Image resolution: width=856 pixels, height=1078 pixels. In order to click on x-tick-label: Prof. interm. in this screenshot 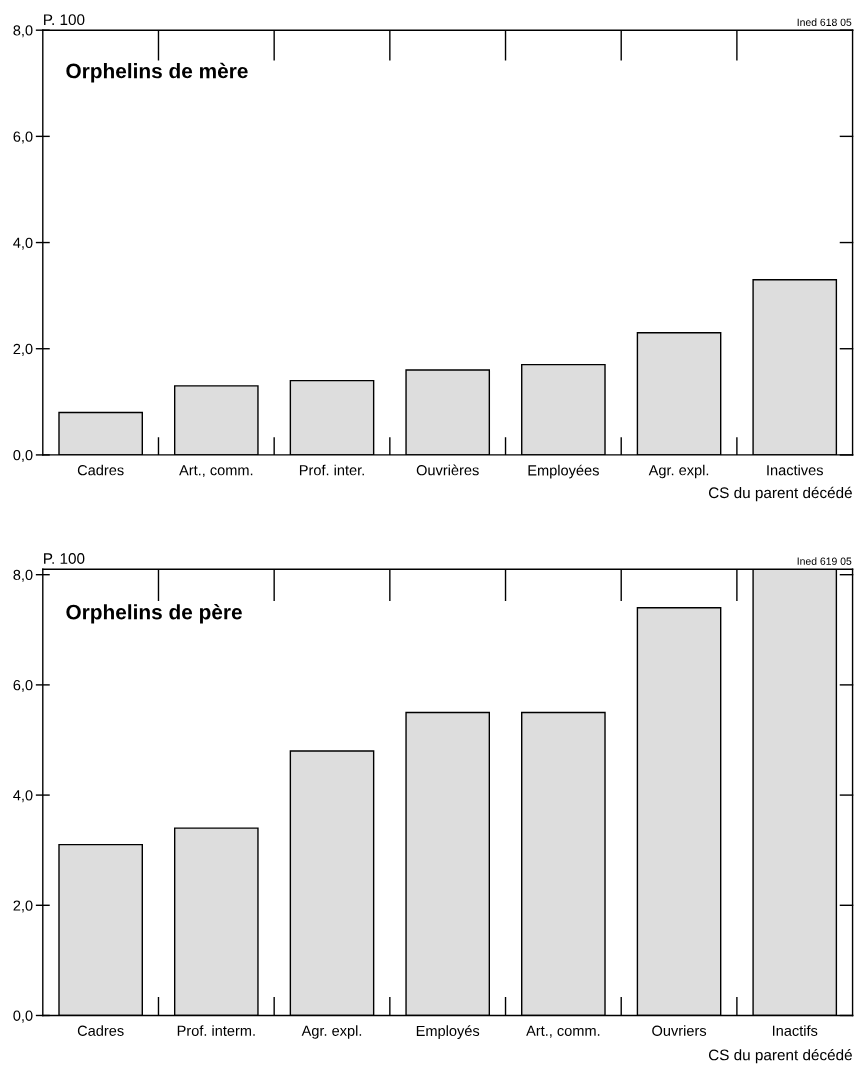, I will do `click(216, 1030)`.